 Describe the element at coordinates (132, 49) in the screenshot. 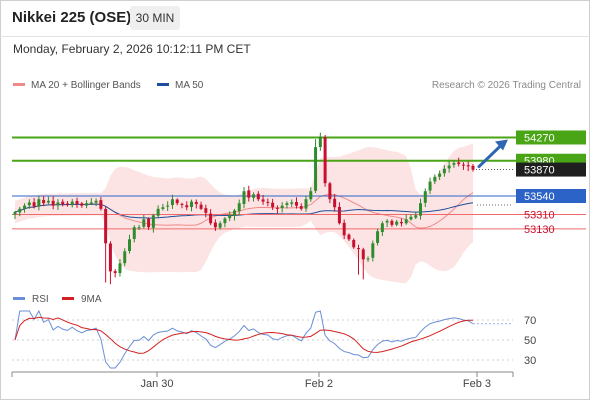

I see `timestamp: Monday, February 2, 2026 10:12:11 PM CET` at that location.